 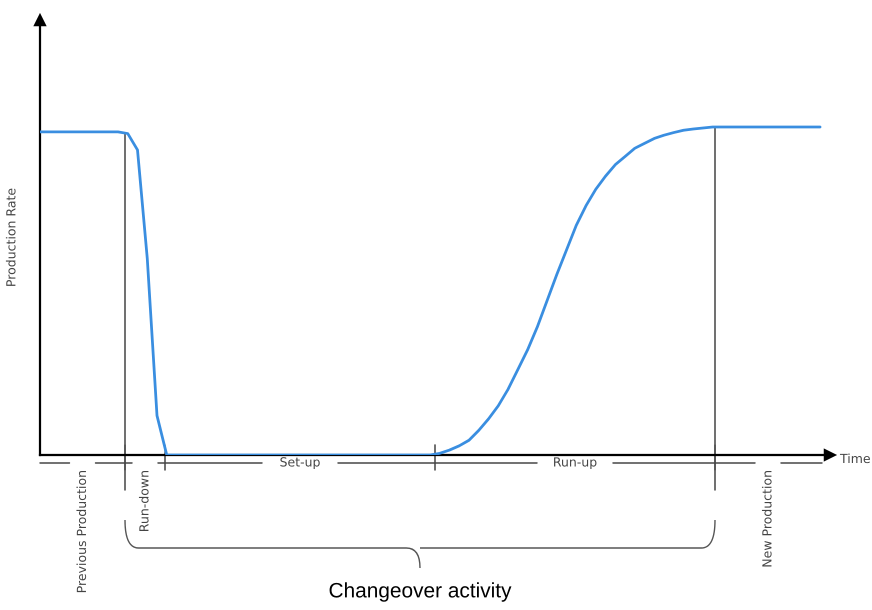 What do you see at coordinates (11, 237) in the screenshot?
I see `y-axis-title: Production Rate` at bounding box center [11, 237].